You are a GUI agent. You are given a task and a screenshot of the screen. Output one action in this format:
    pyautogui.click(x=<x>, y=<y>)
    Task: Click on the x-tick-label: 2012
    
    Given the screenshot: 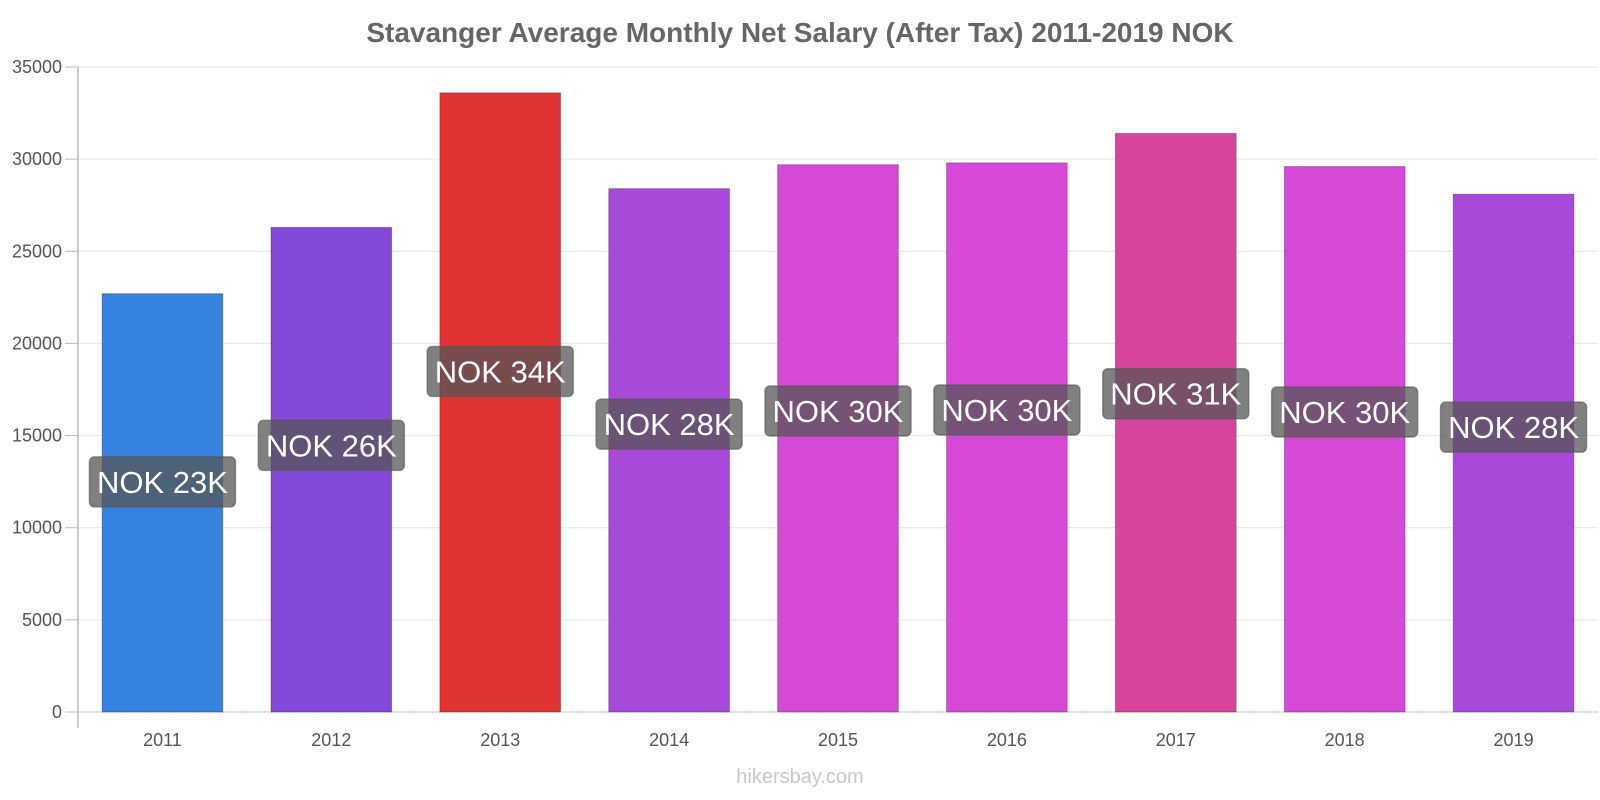 What is the action you would take?
    pyautogui.click(x=331, y=740)
    